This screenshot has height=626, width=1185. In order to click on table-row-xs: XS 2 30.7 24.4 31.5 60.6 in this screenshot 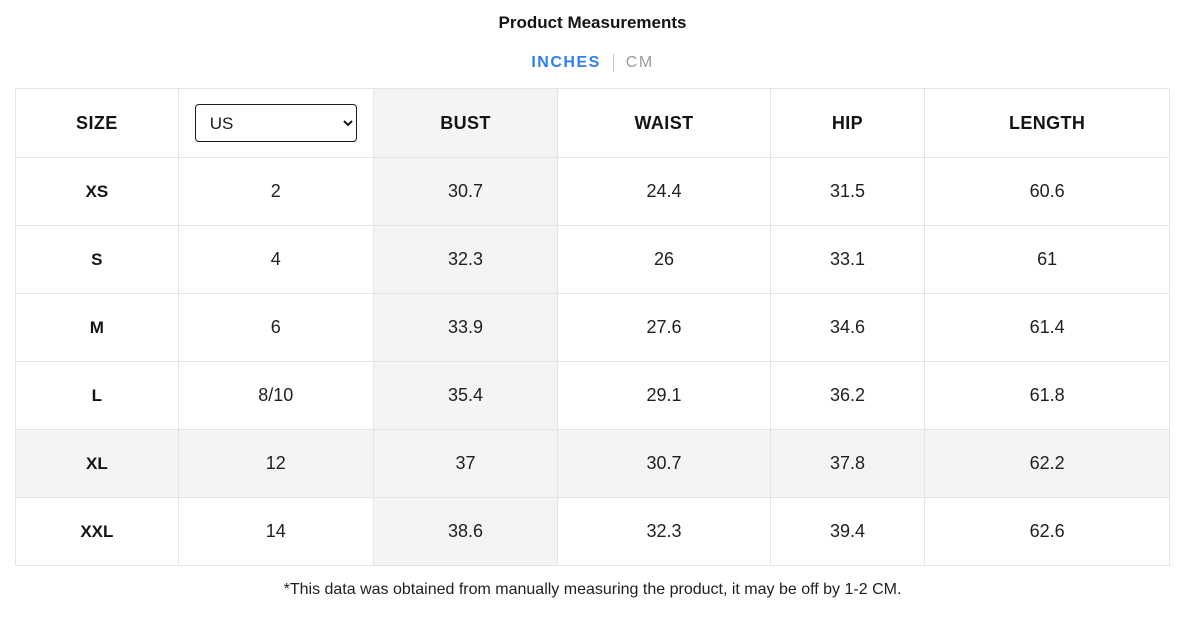, I will do `click(592, 191)`.